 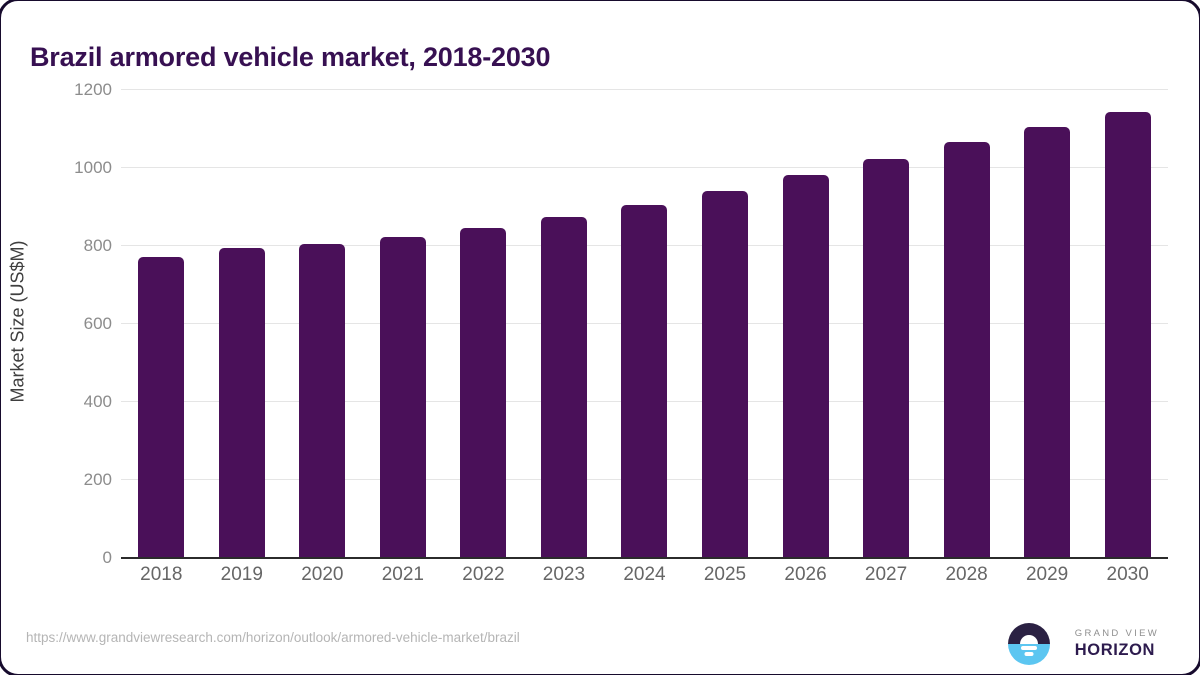 I want to click on y-tick-label: 1000, so click(x=93, y=167).